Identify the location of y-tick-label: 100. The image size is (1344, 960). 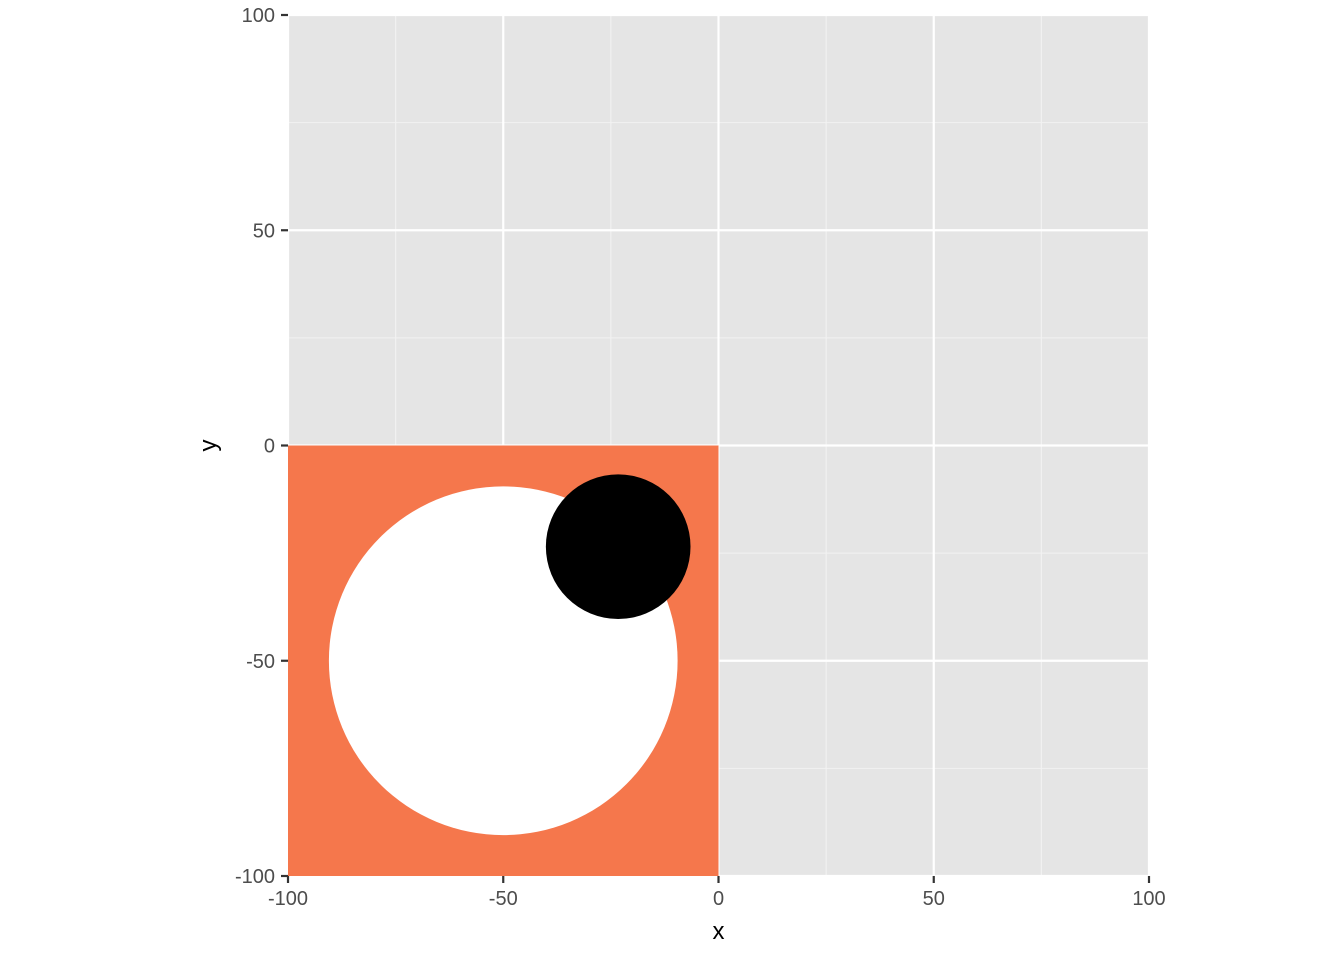
(258, 16).